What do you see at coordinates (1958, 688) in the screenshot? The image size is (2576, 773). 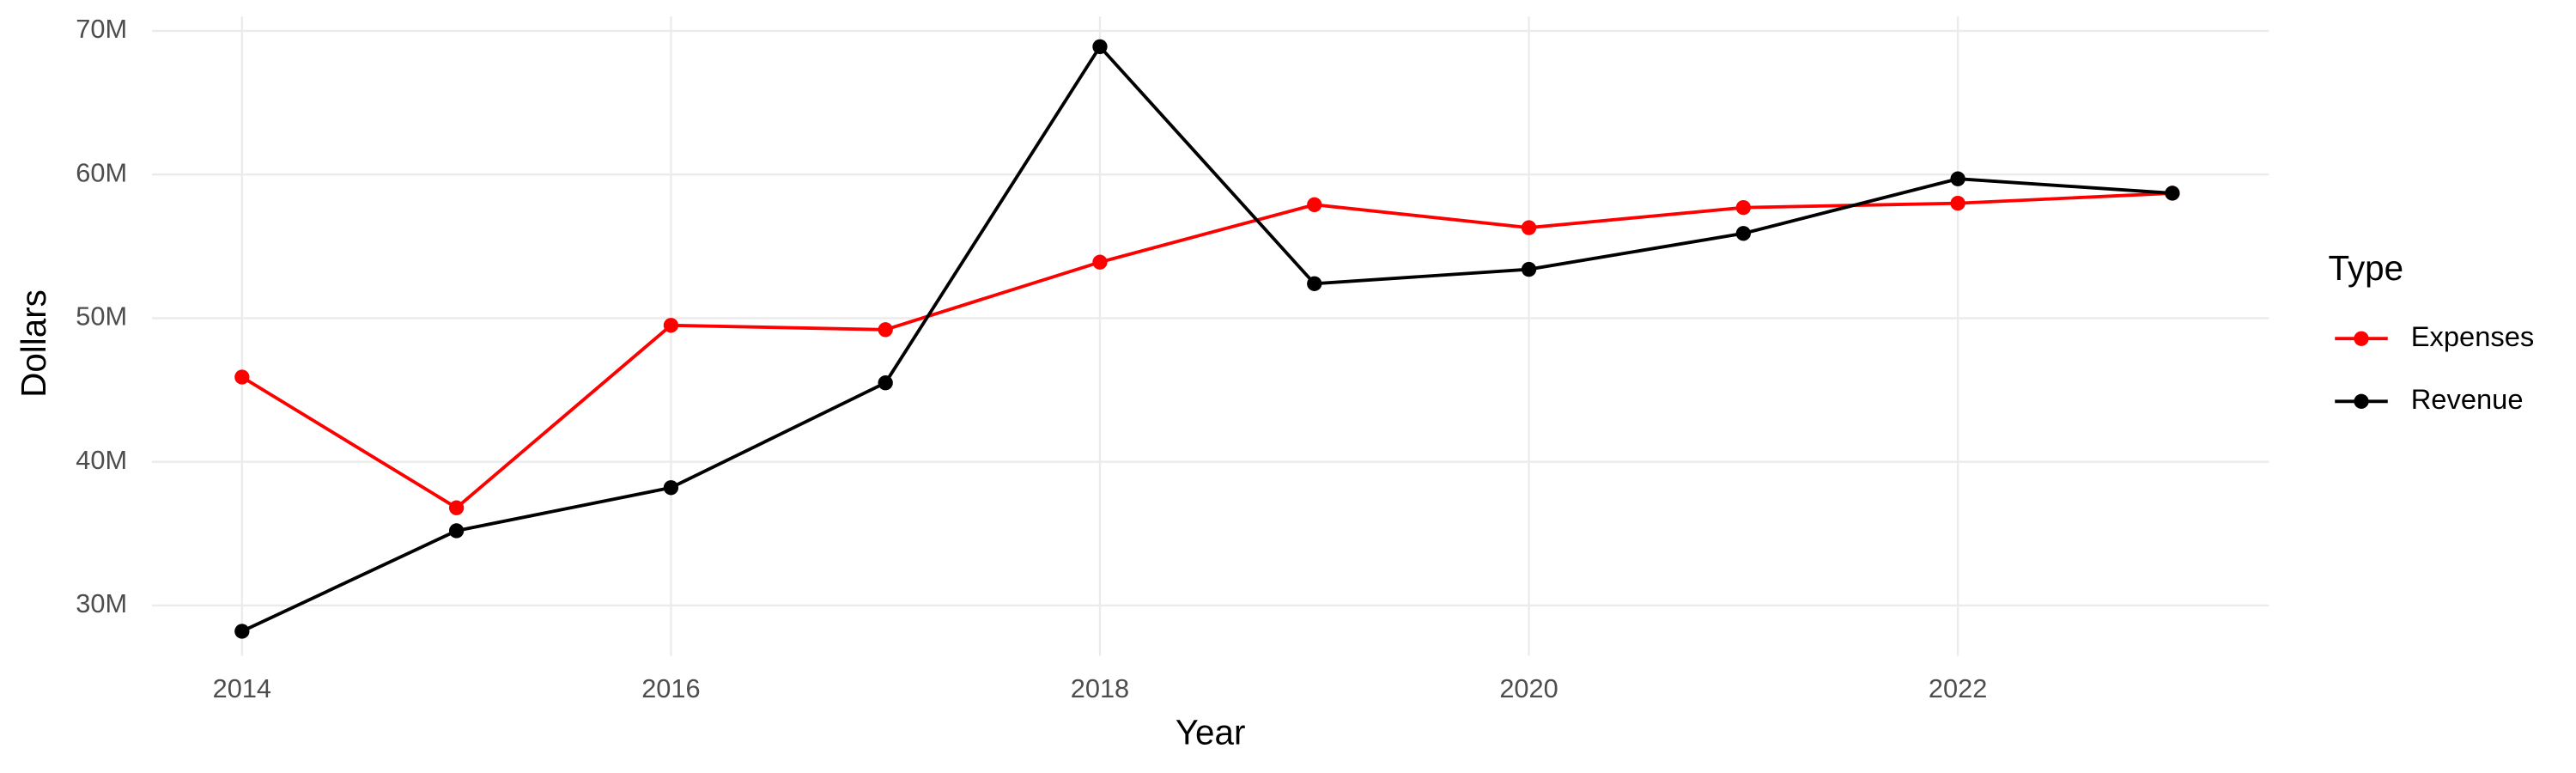 I see `x-tick-label: 2022` at bounding box center [1958, 688].